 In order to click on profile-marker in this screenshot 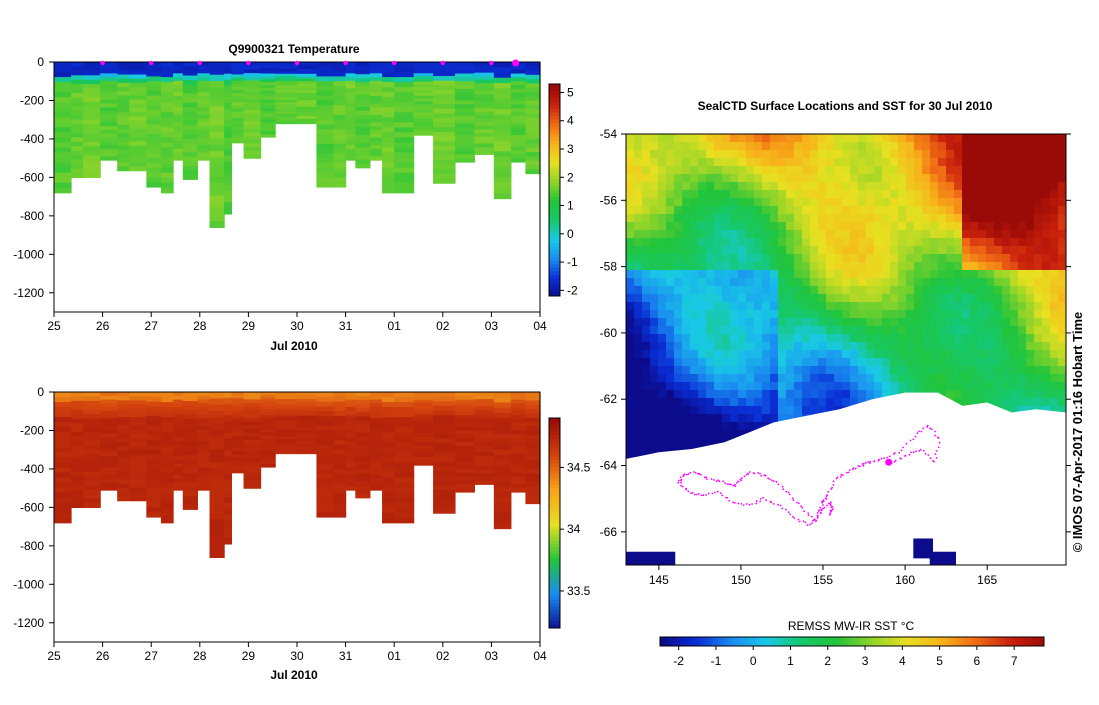, I will do `click(200, 63)`.